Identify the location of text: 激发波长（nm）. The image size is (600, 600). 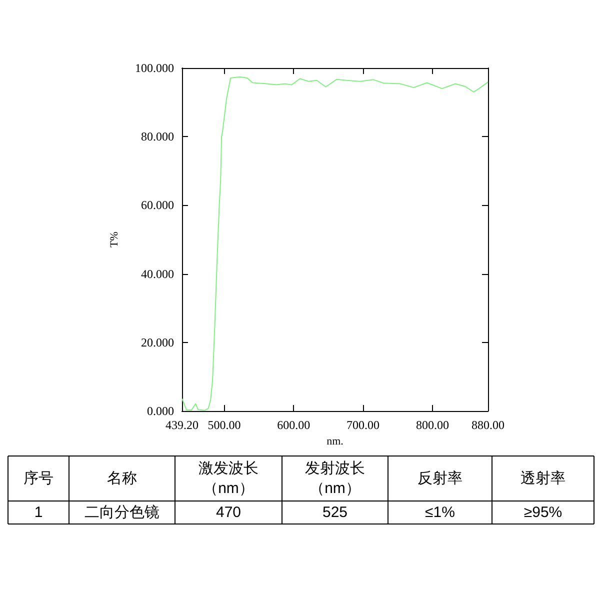
(228, 478).